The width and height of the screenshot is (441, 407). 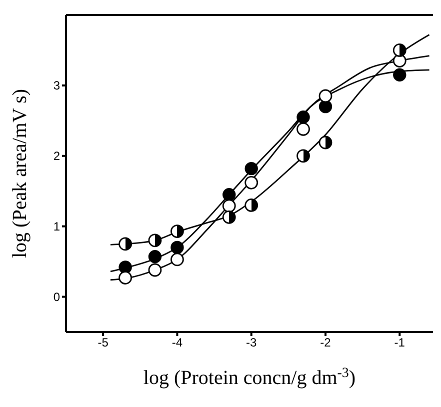 What do you see at coordinates (249, 377) in the screenshot?
I see `x-axis-title: log (Protein concn/g dm$^{-3}$)` at bounding box center [249, 377].